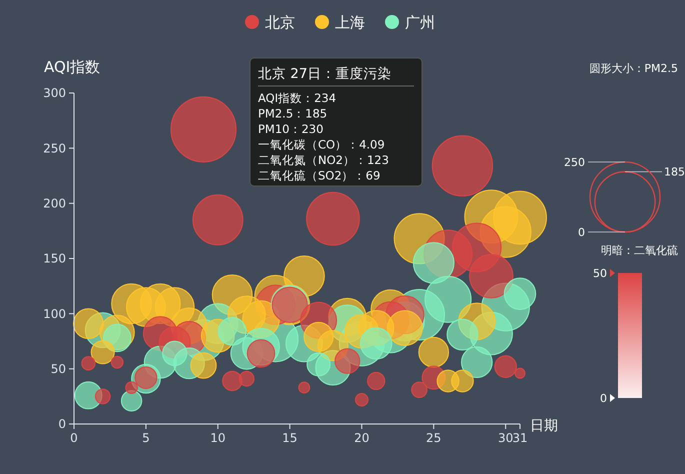 Image resolution: width=685 pixels, height=474 pixels. What do you see at coordinates (280, 22) in the screenshot?
I see `legend-label: 北京` at bounding box center [280, 22].